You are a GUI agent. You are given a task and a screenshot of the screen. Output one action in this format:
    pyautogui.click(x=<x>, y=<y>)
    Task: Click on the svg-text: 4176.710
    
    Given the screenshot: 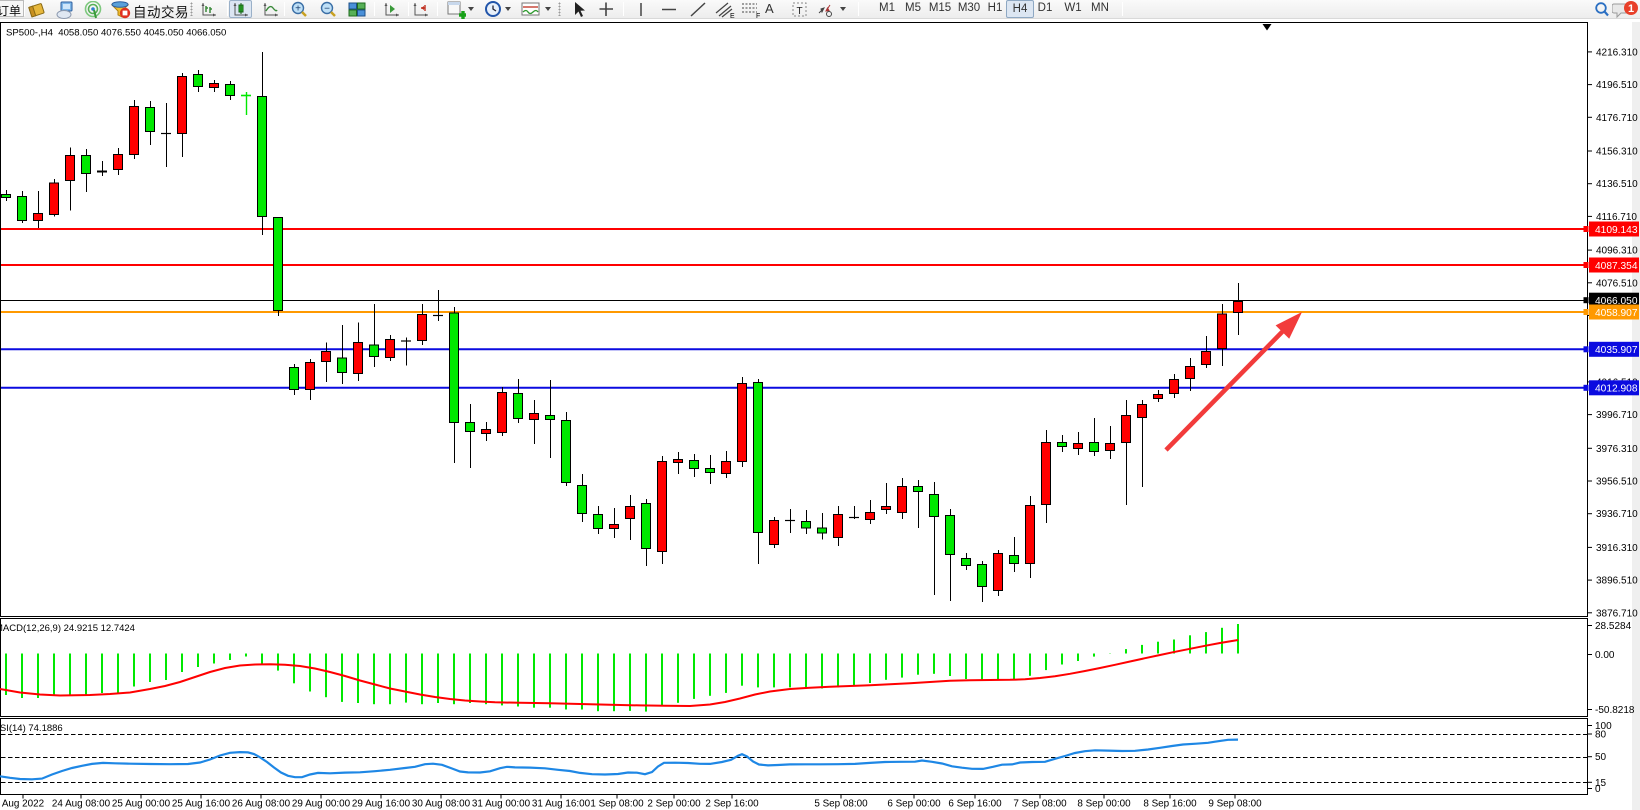 What is the action you would take?
    pyautogui.click(x=1617, y=118)
    